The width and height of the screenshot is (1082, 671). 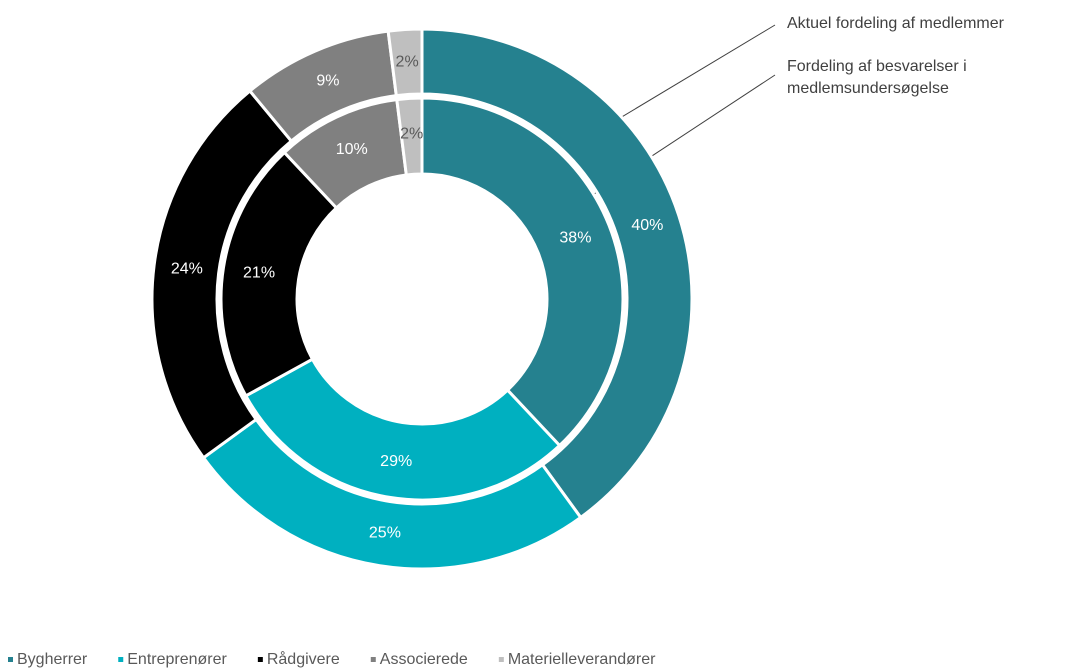 I want to click on callout-line, so click(x=687, y=77).